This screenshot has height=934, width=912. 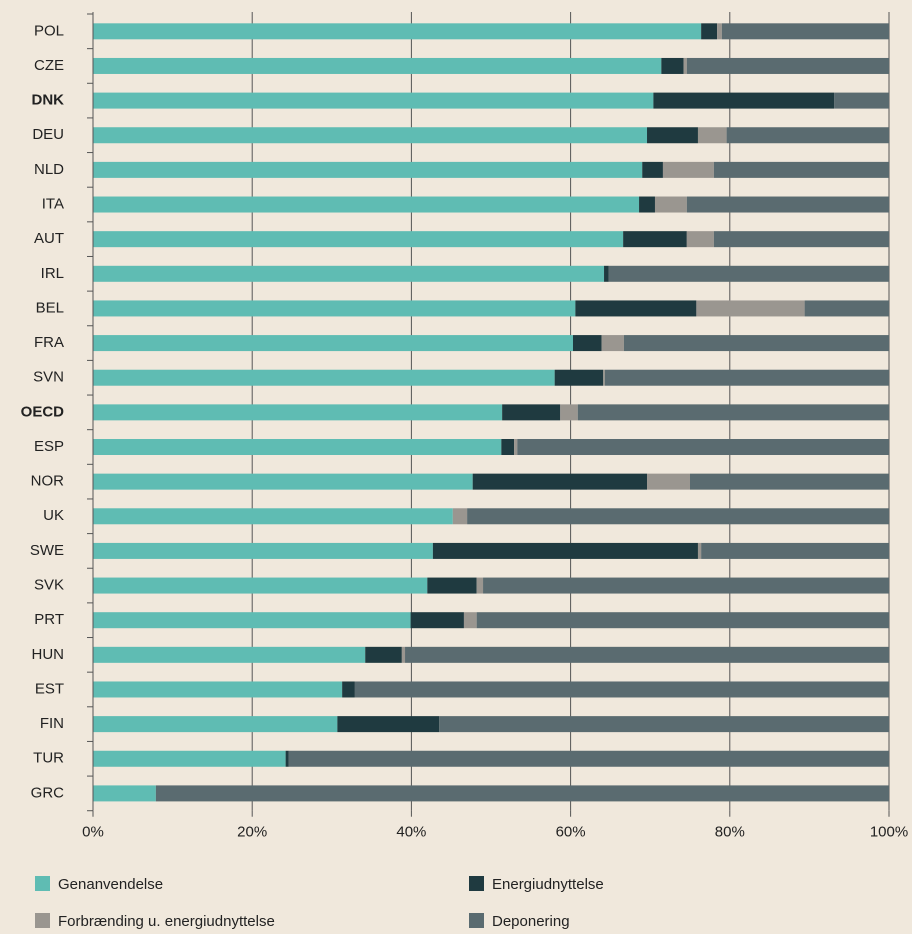 I want to click on x-tick-label: 40%, so click(x=411, y=832).